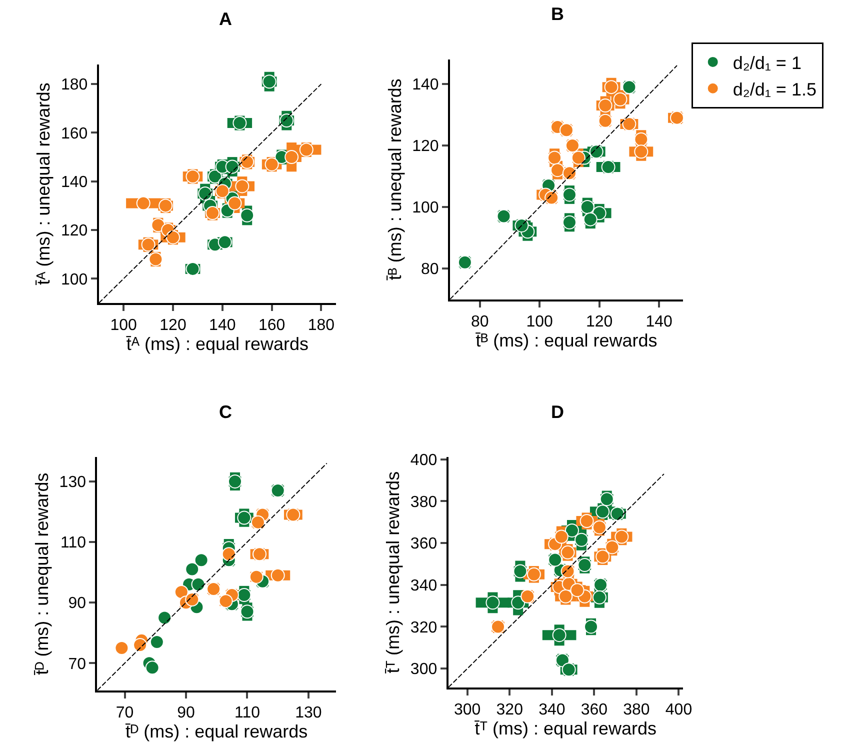 The image size is (847, 750). Describe the element at coordinates (552, 710) in the screenshot. I see `x-tick-label: 340` at that location.